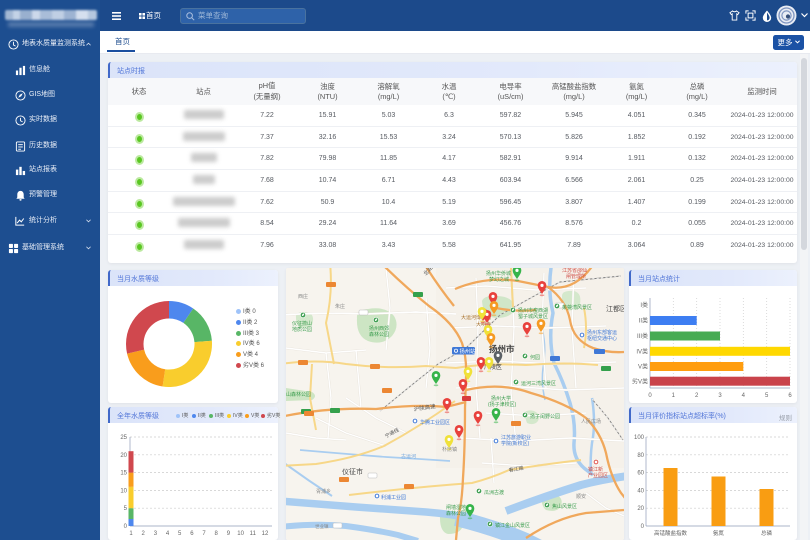 The height and width of the screenshot is (540, 810). What do you see at coordinates (303, 296) in the screenshot?
I see `svg-text: 西庄` at bounding box center [303, 296].